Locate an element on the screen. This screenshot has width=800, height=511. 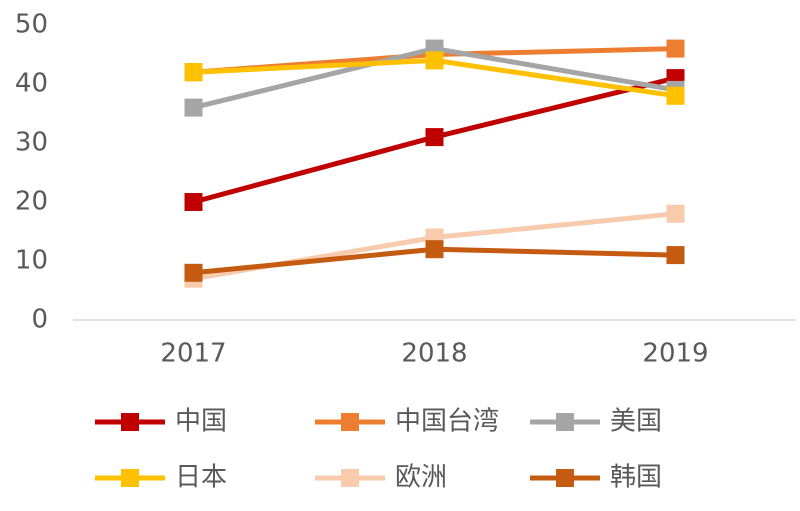
y-tick-label: 10 is located at coordinates (31, 261).